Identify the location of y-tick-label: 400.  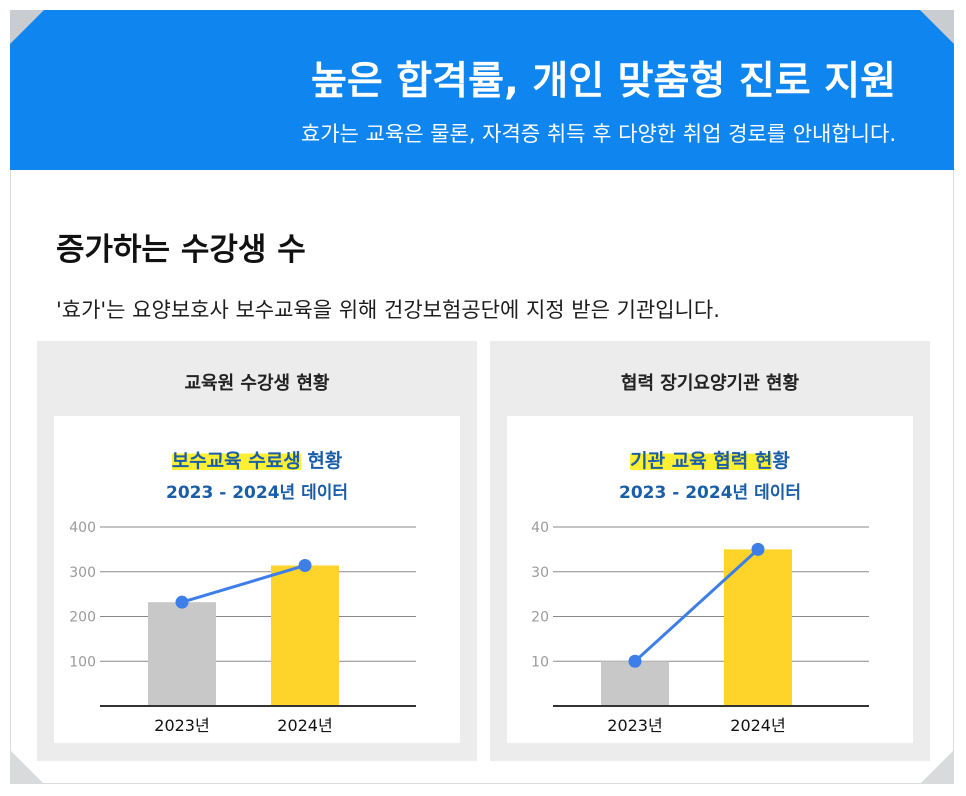
(82, 528).